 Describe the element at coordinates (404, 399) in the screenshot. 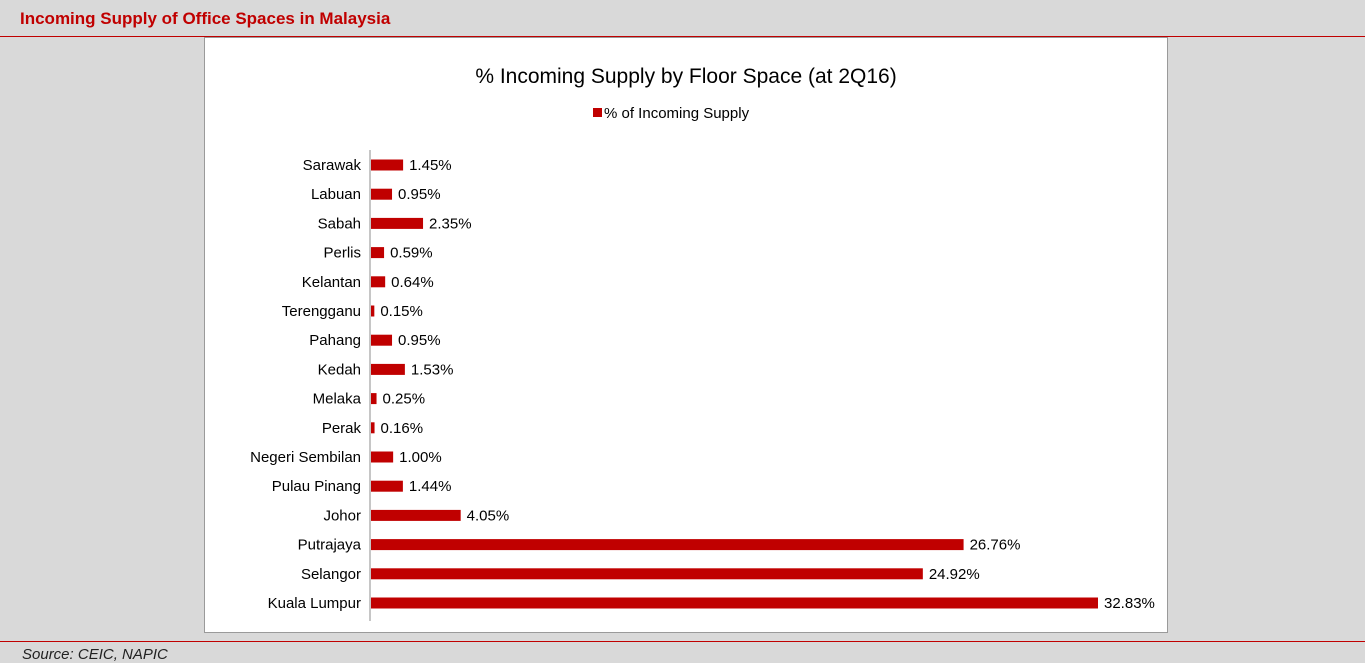

I see `data-label: 0.25%` at that location.